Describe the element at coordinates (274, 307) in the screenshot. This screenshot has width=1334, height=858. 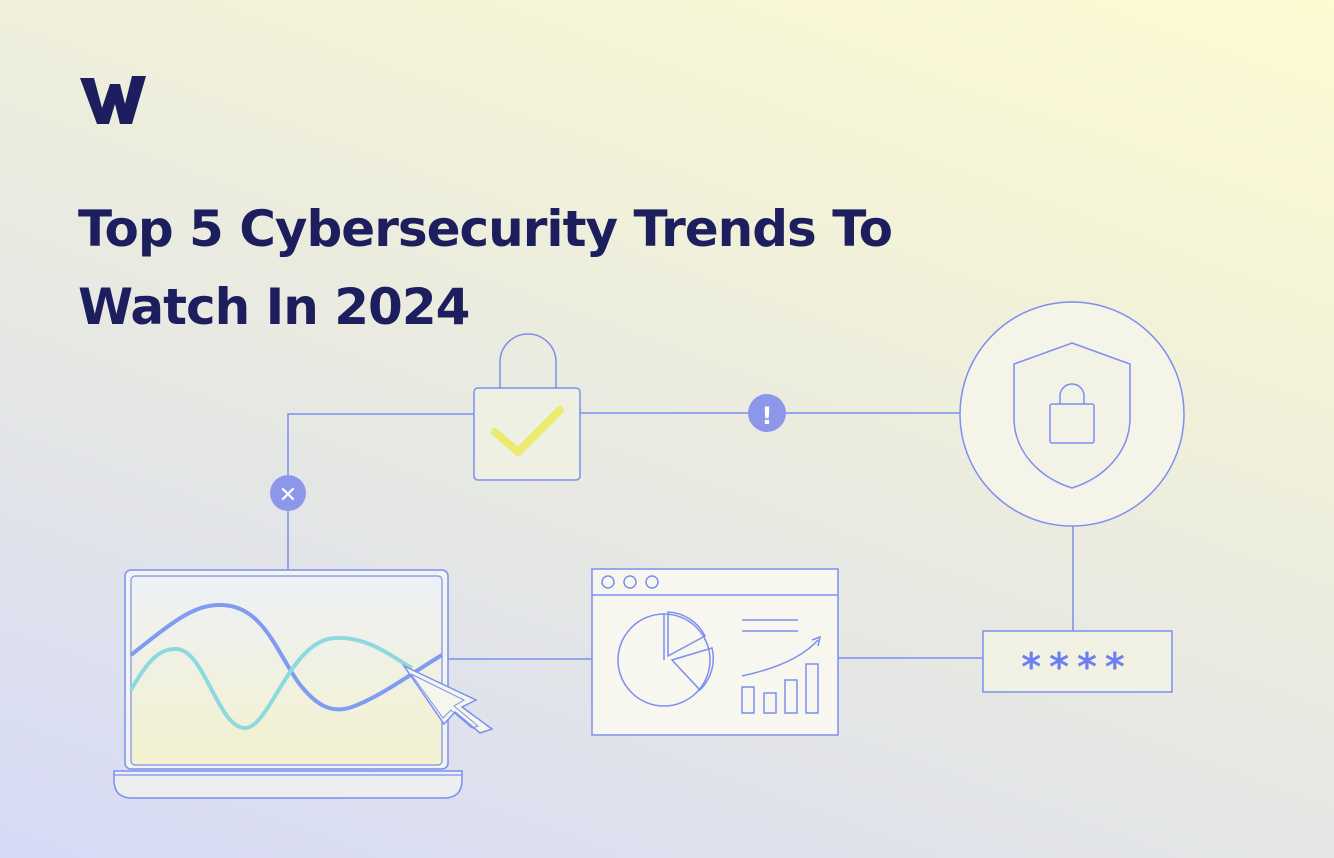
I see `title-line-2: Watch In 2024` at that location.